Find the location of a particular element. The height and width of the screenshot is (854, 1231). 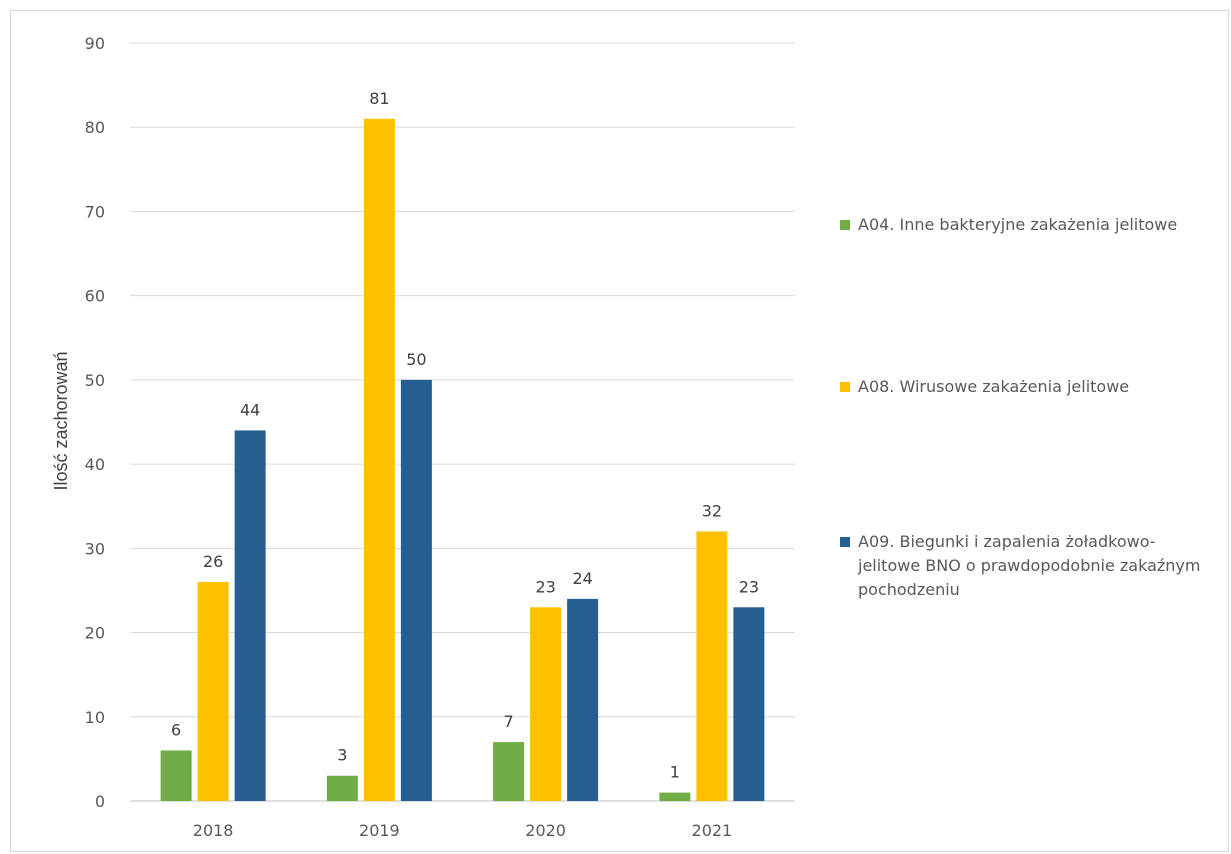

y-tick-label: 80 is located at coordinates (95, 127).